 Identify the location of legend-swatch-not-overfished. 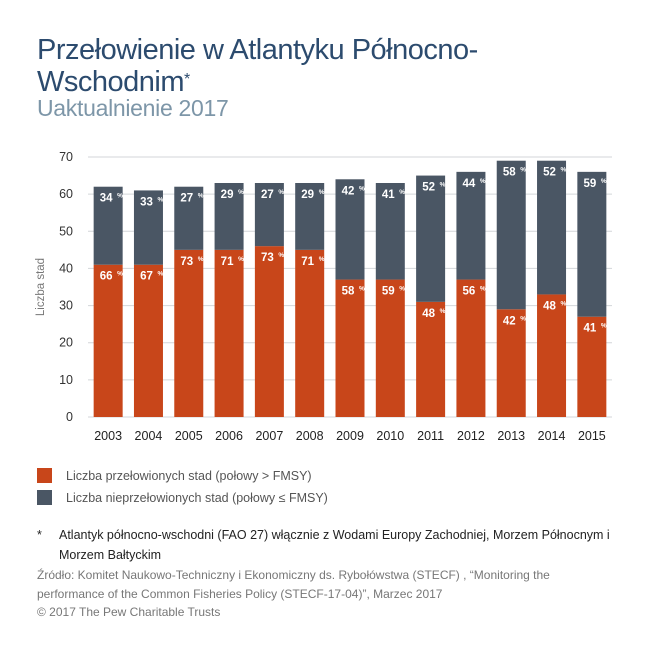
(44, 497).